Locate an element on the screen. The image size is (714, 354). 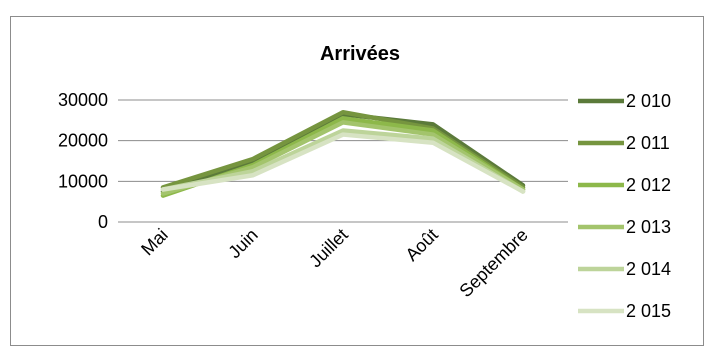
legend-label: 2 010 is located at coordinates (648, 101).